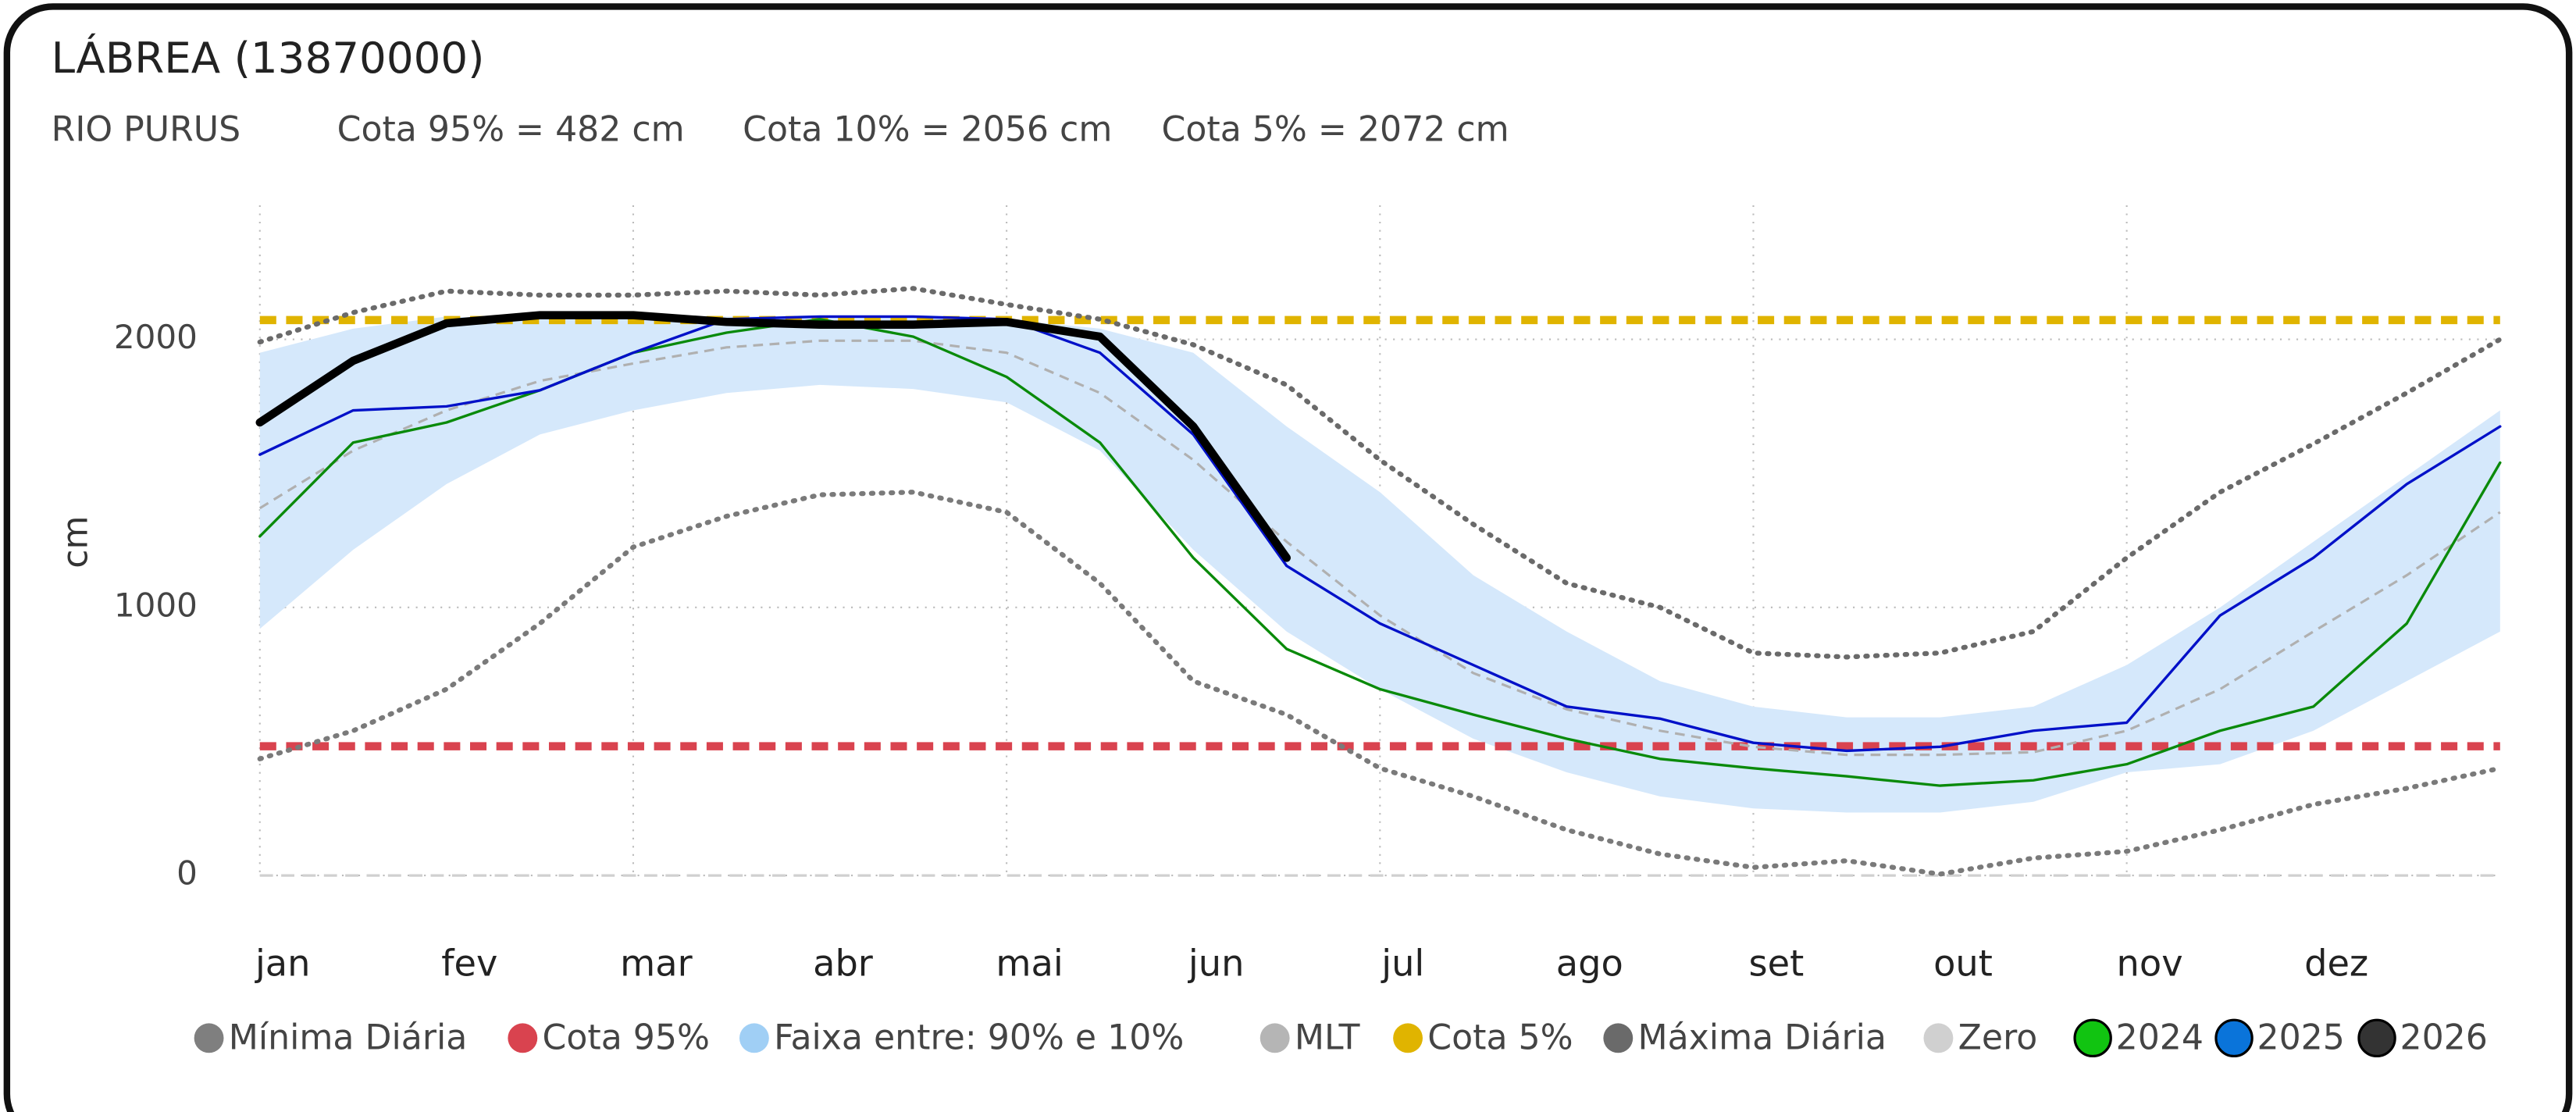  What do you see at coordinates (1963, 963) in the screenshot?
I see `x-tick-label: out` at bounding box center [1963, 963].